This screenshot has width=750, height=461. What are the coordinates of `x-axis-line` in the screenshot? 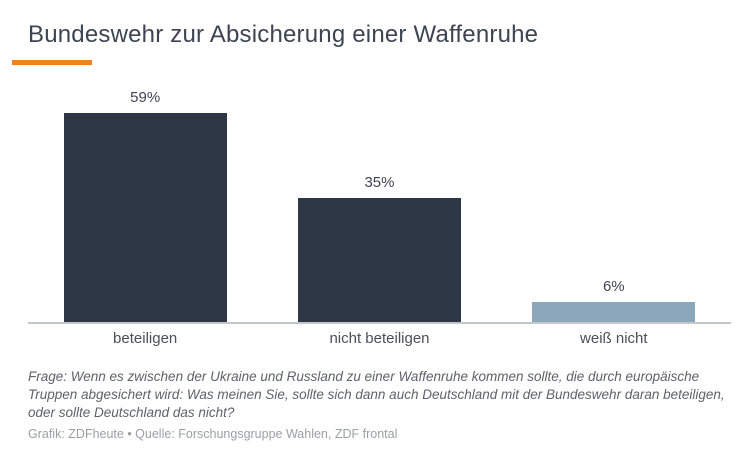 It's located at (379, 323).